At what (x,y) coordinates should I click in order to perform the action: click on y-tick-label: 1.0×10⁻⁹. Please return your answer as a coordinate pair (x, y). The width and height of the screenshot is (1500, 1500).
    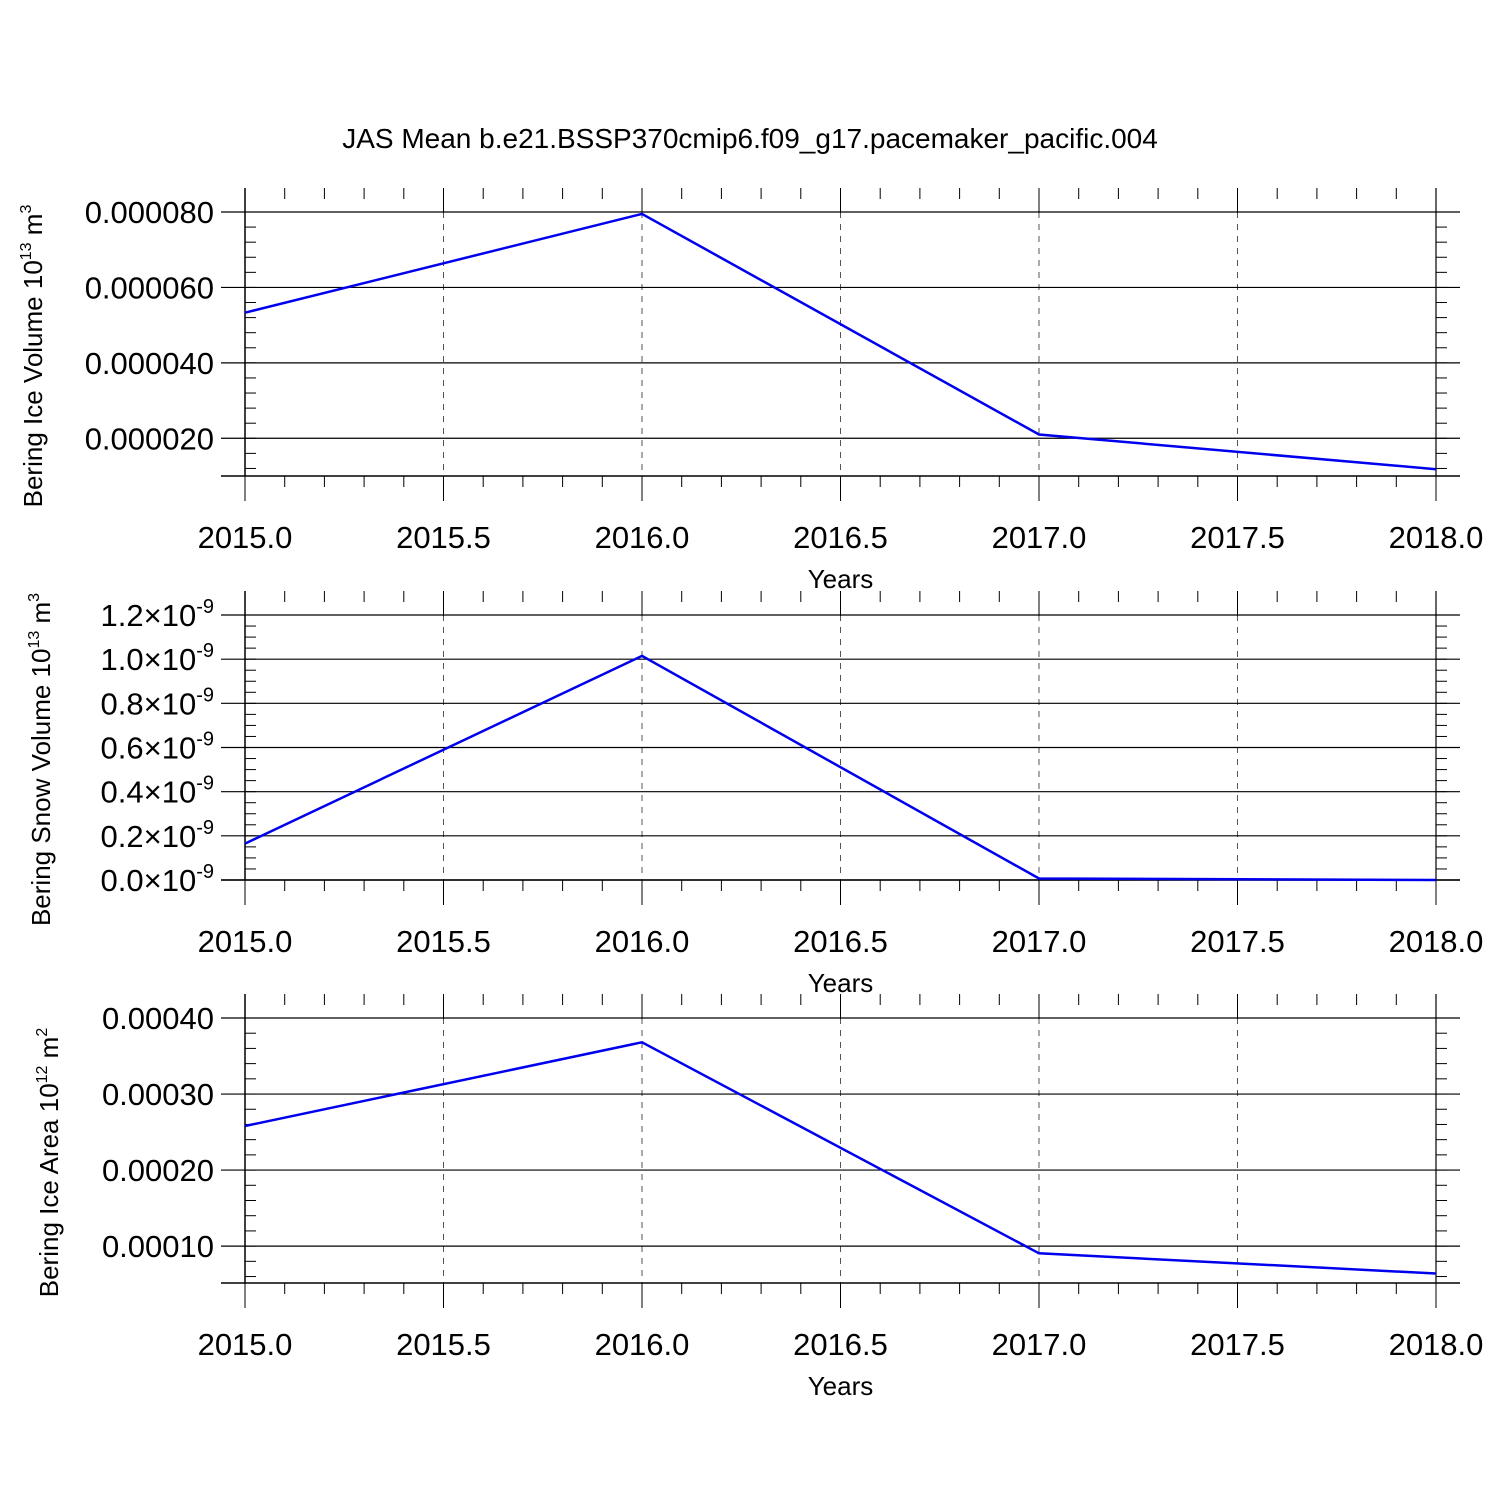
    Looking at the image, I should click on (158, 658).